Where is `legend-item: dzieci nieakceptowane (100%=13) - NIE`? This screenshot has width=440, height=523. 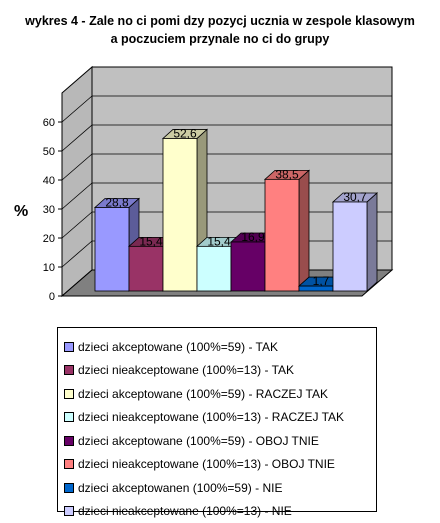 legend-item: dzieci nieakceptowane (100%=13) - NIE is located at coordinates (220, 511).